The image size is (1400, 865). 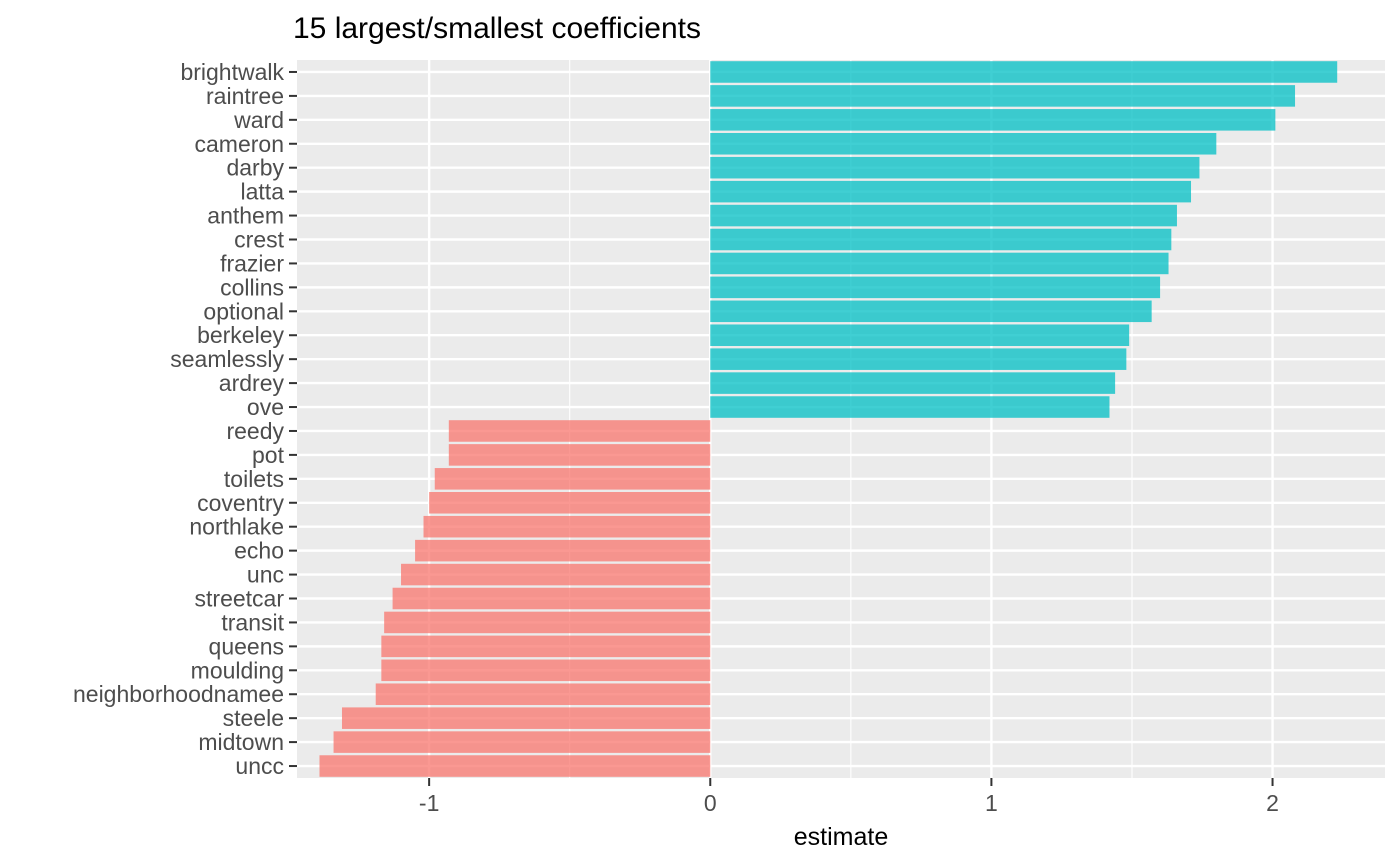 What do you see at coordinates (240, 335) in the screenshot?
I see `y-tick-label: berkeley` at bounding box center [240, 335].